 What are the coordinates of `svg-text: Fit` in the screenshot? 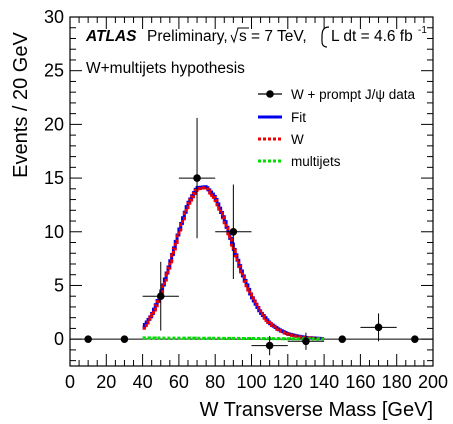 It's located at (298, 117).